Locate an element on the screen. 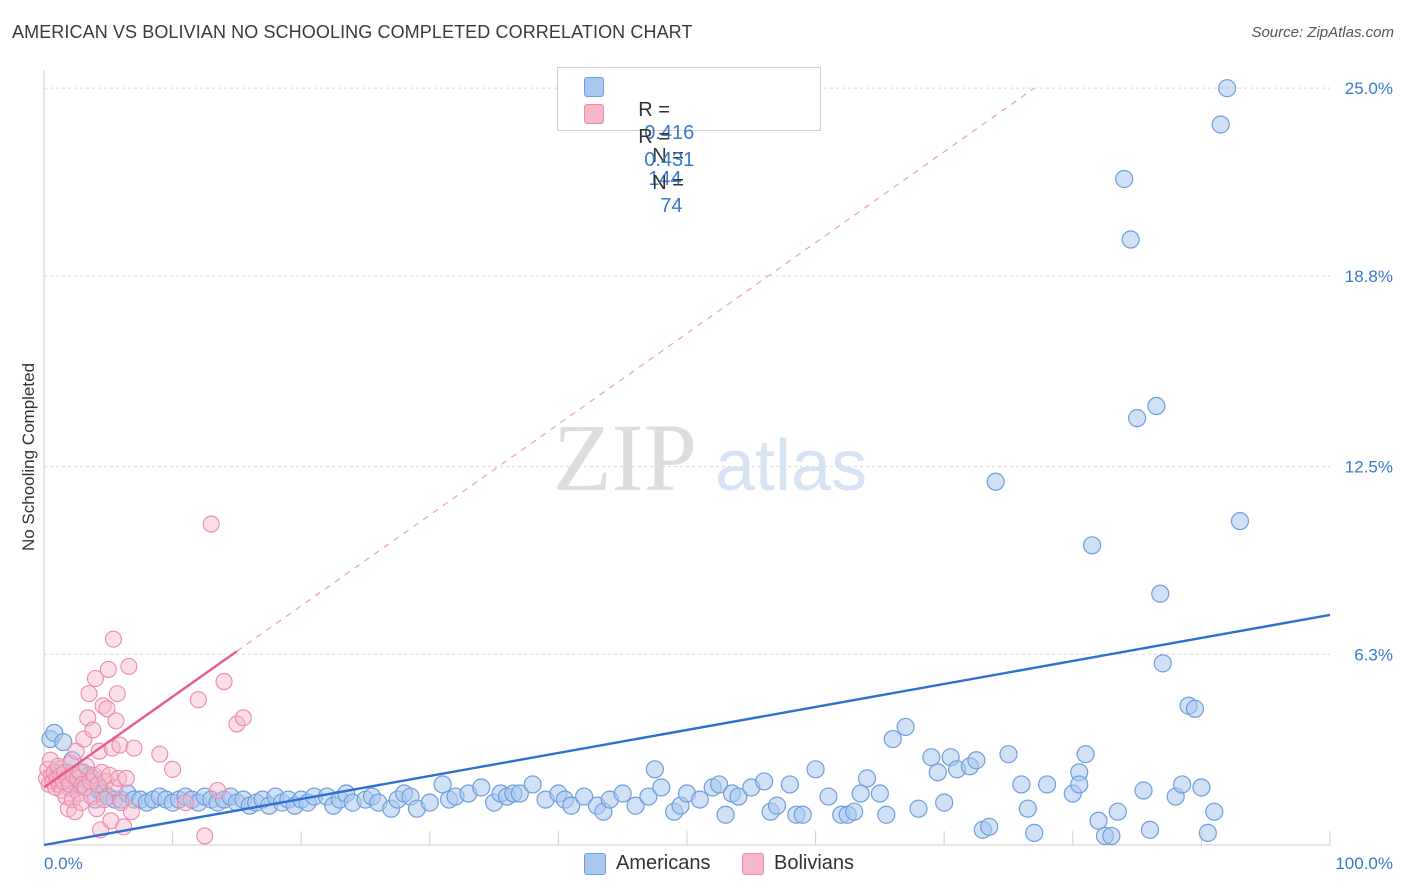 The height and width of the screenshot is (892, 1406). source-credit: Source: ZipAtlas.com is located at coordinates (1322, 32).